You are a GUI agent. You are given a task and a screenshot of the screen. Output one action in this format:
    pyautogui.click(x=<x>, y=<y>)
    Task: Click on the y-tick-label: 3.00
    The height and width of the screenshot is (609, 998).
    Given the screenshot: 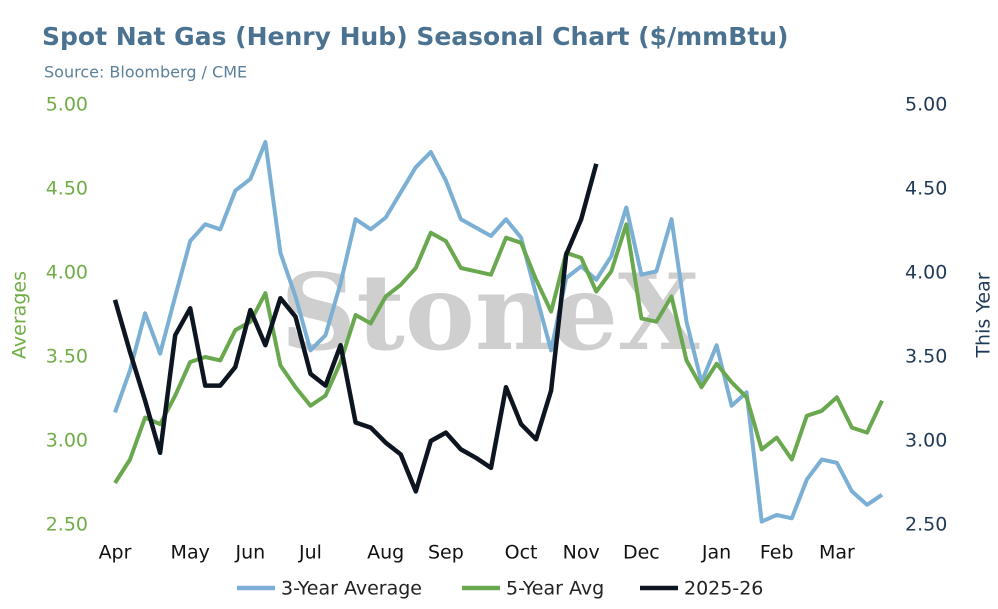 What is the action you would take?
    pyautogui.click(x=67, y=441)
    